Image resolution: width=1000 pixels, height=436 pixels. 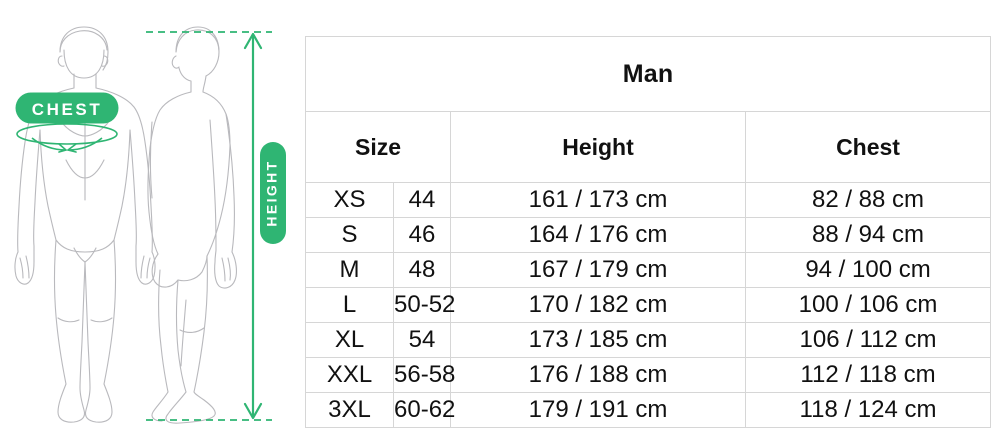 What do you see at coordinates (349, 305) in the screenshot?
I see `cell-size-label: L` at bounding box center [349, 305].